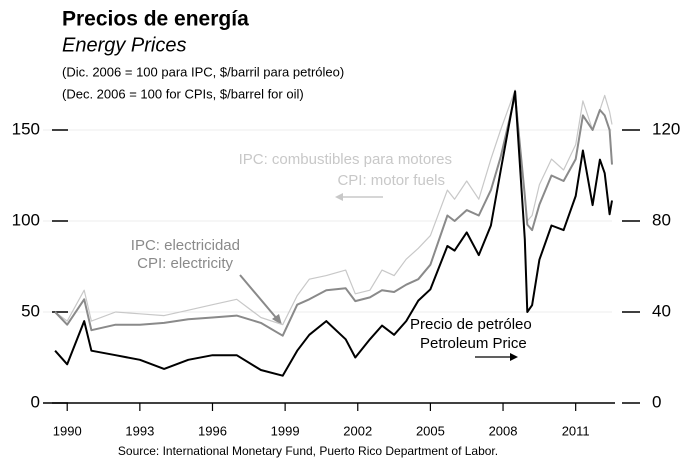  Describe the element at coordinates (666, 128) in the screenshot. I see `y2-tick-label: 120` at that location.